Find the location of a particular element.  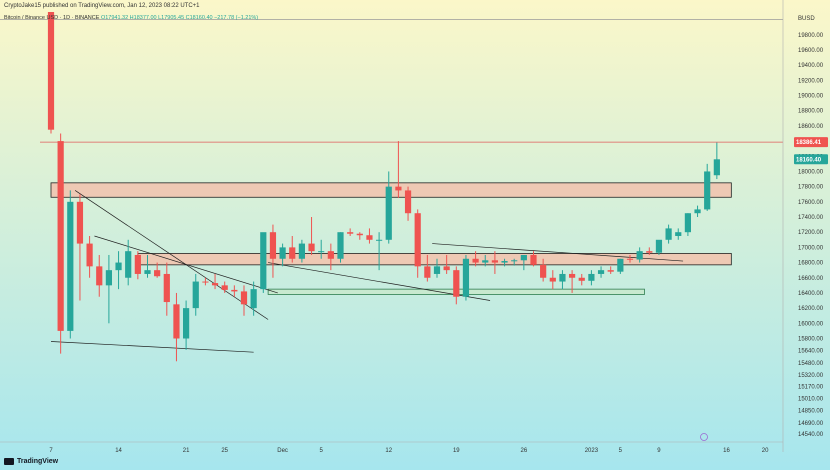

price-tick-label: 17800.00 is located at coordinates (811, 188).